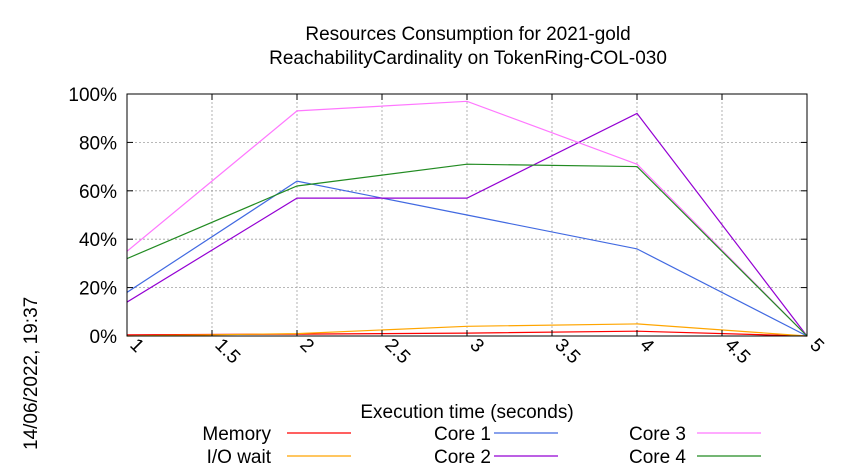 The image size is (850, 475). What do you see at coordinates (737, 352) in the screenshot?
I see `x-tick-label: 4.5` at bounding box center [737, 352].